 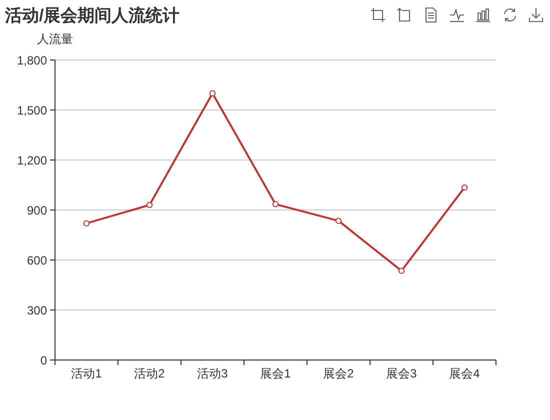 What do you see at coordinates (150, 373) in the screenshot?
I see `x-tick-label: 活动2` at bounding box center [150, 373].